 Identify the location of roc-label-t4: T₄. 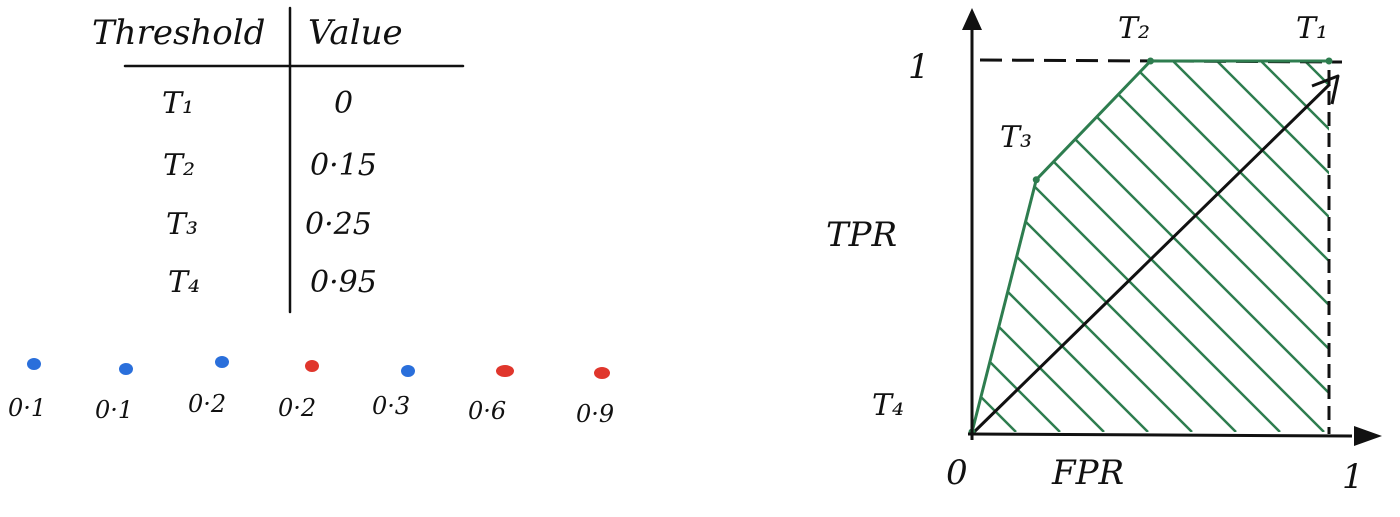
(888, 405).